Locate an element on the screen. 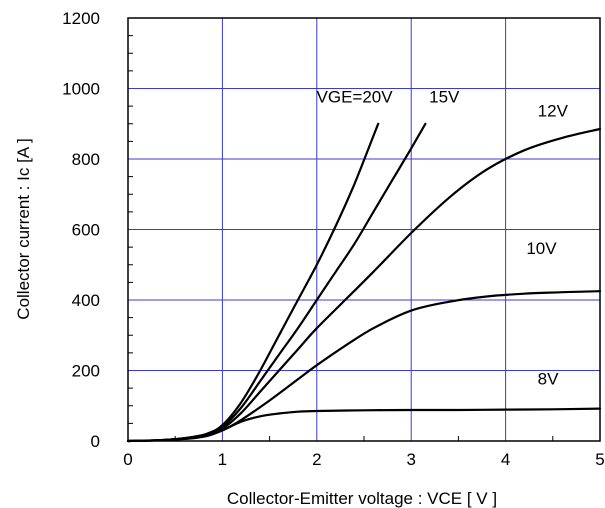  series-label: 12V is located at coordinates (553, 111).